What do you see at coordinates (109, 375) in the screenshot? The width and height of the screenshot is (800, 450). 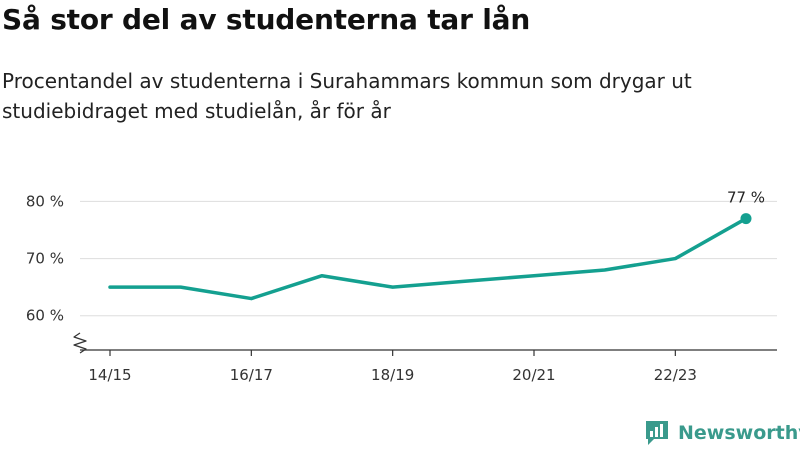 I see `x-tick-label-14-15: 14/15` at bounding box center [109, 375].